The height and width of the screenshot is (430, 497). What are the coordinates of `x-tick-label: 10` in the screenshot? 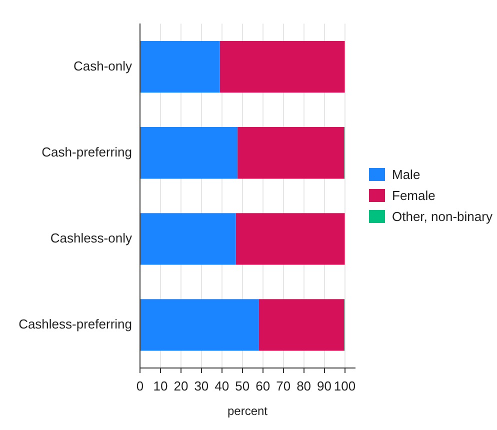 It's located at (160, 386).